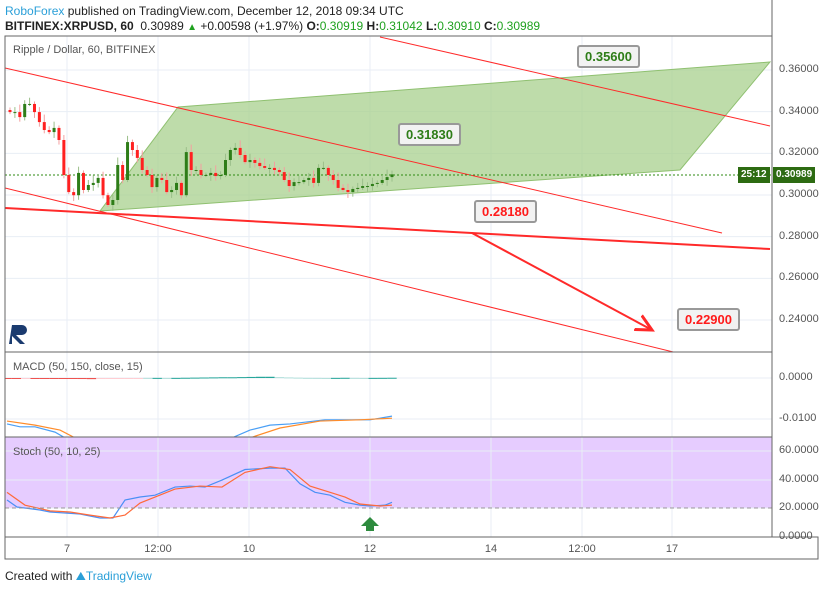 The image size is (820, 590). Describe the element at coordinates (388, 228) in the screenshot. I see `trendline-support` at that location.